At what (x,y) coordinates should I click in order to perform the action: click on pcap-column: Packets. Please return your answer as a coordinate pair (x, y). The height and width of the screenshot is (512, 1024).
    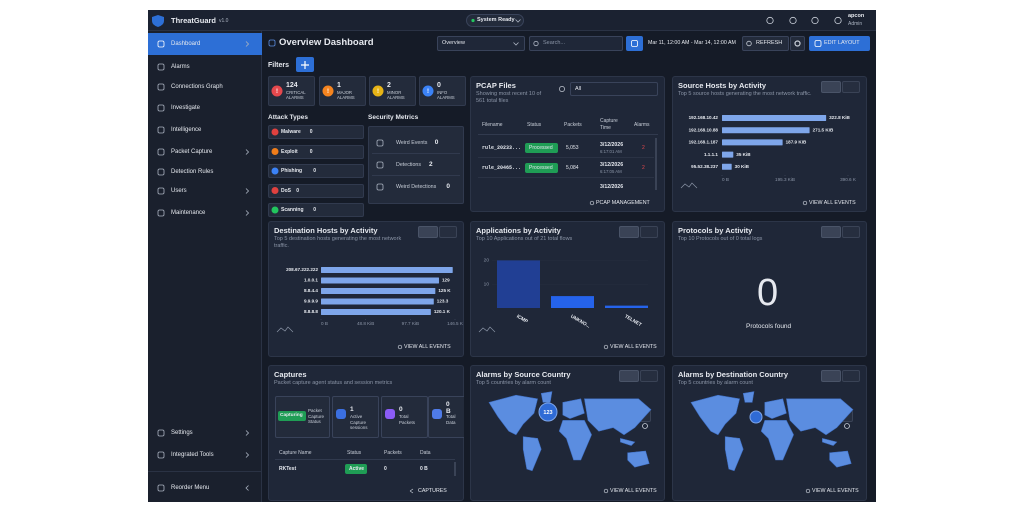
    Looking at the image, I should click on (573, 125).